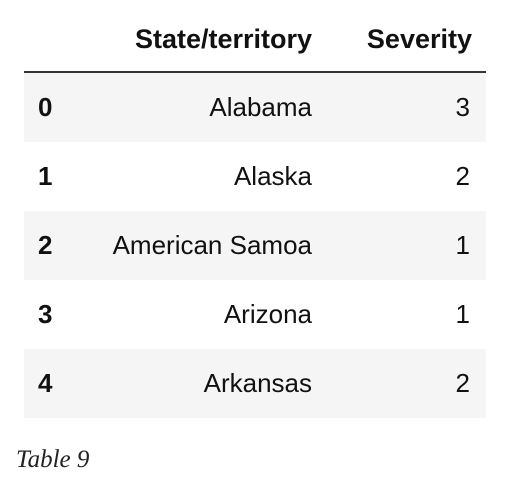  I want to click on severity-cell: 3, so click(407, 107).